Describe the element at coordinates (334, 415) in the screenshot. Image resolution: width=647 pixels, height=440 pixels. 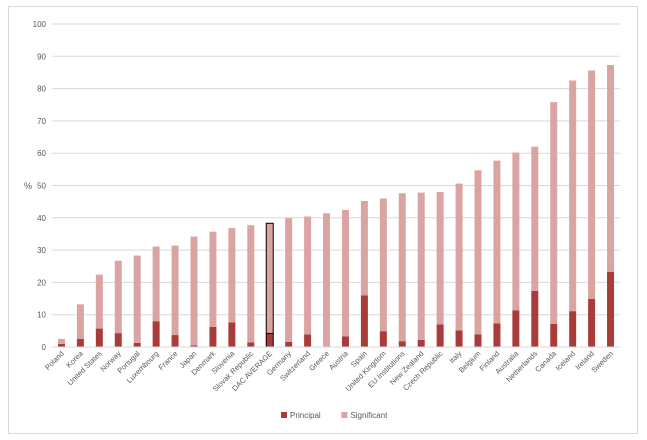
I see `legend: Principal Significant` at that location.